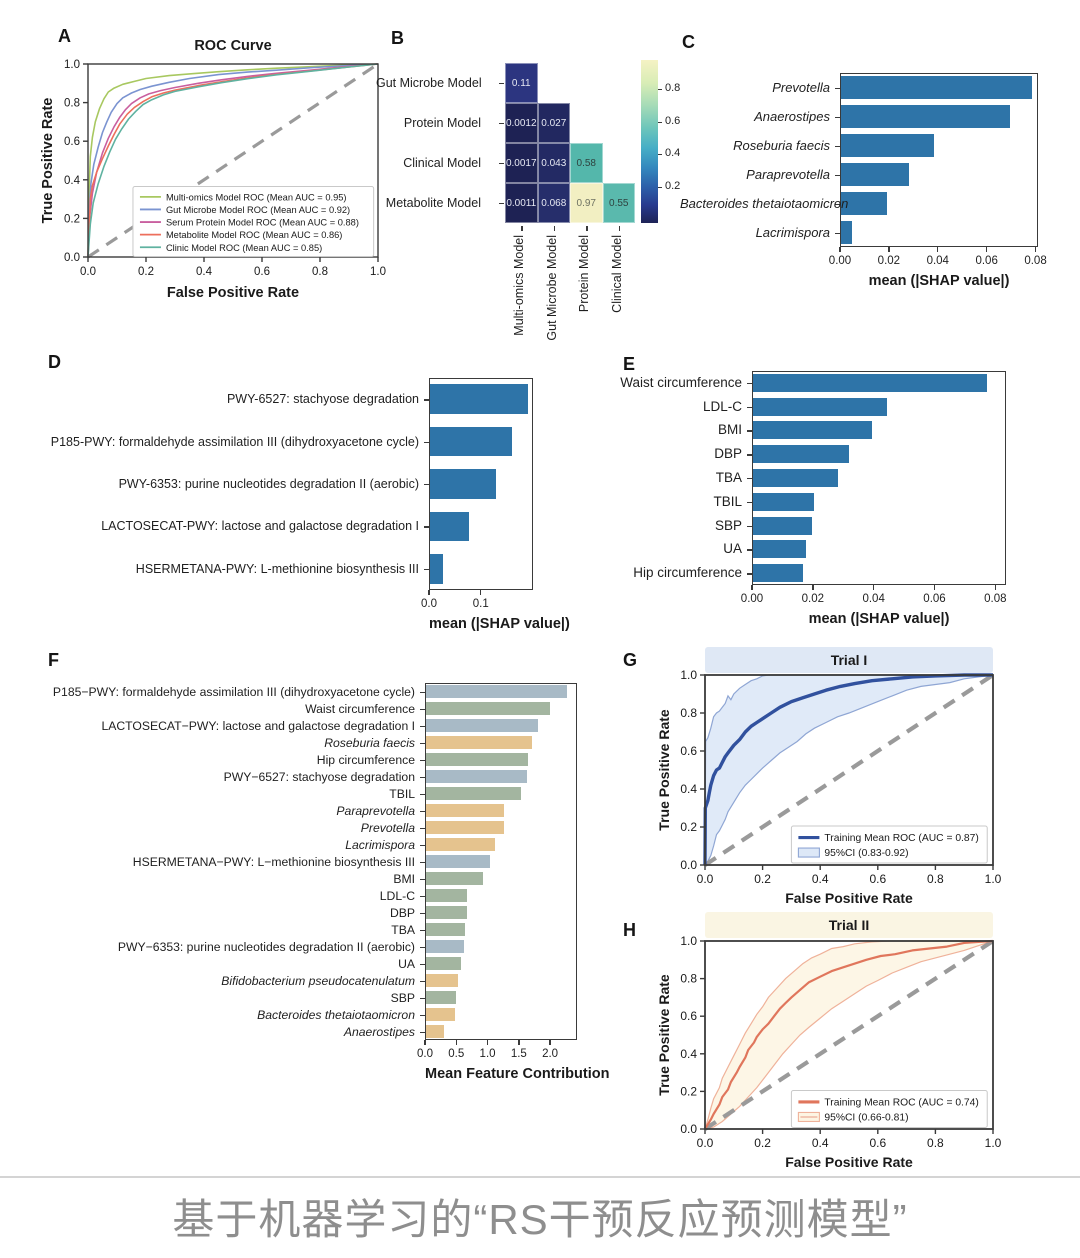 This screenshot has height=1258, width=1080. Describe the element at coordinates (688, 751) in the screenshot. I see `y-tick-label: 0.6` at that location.